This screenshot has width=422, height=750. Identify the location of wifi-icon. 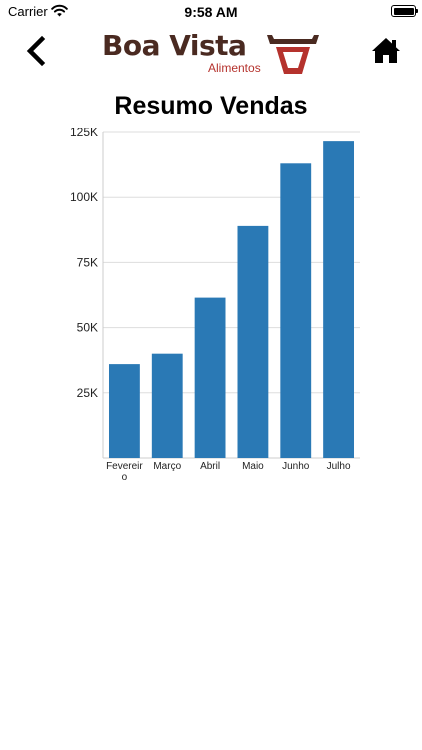
(59, 10).